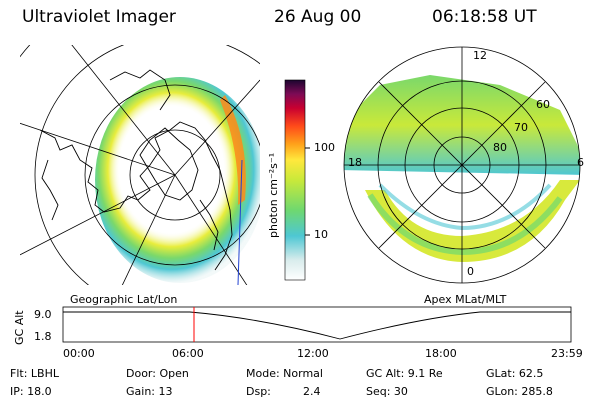 This screenshot has height=400, width=600. Describe the element at coordinates (313, 353) in the screenshot. I see `time-tick-1200: 12:00` at that location.